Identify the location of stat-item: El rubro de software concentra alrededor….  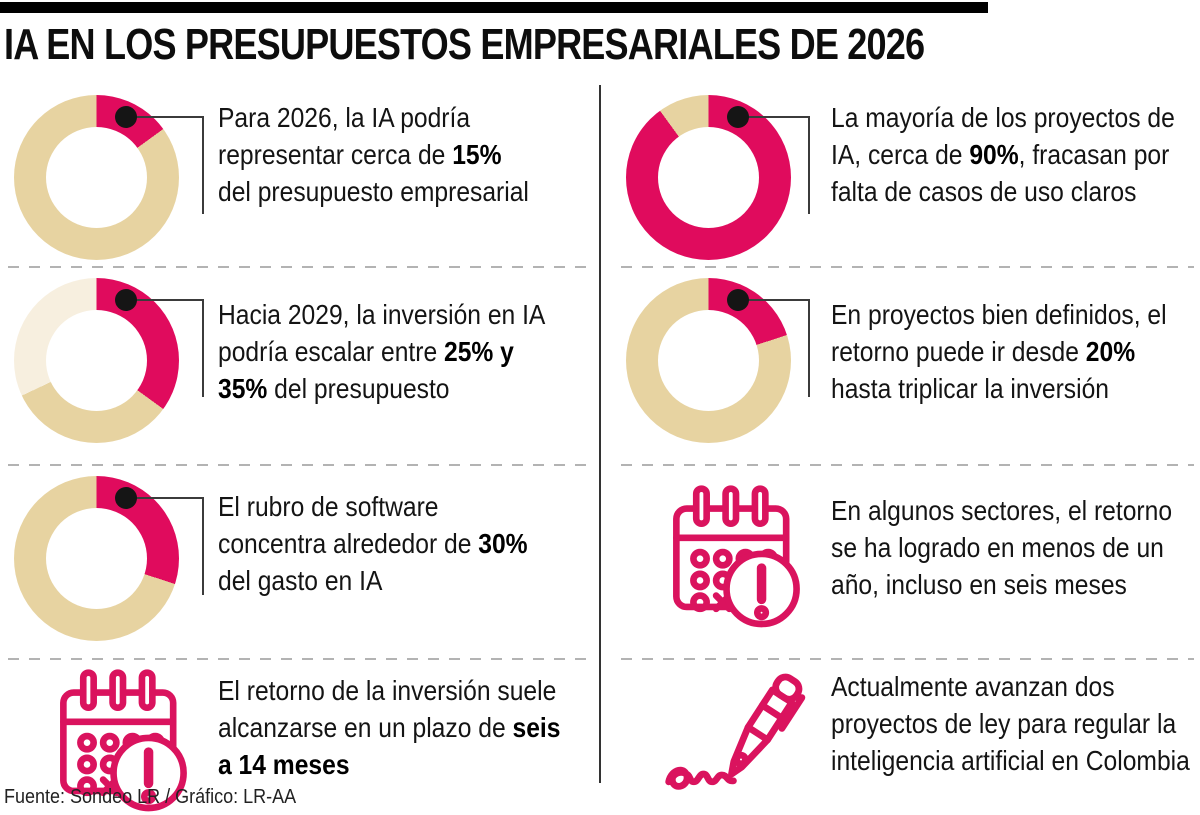
(299, 563).